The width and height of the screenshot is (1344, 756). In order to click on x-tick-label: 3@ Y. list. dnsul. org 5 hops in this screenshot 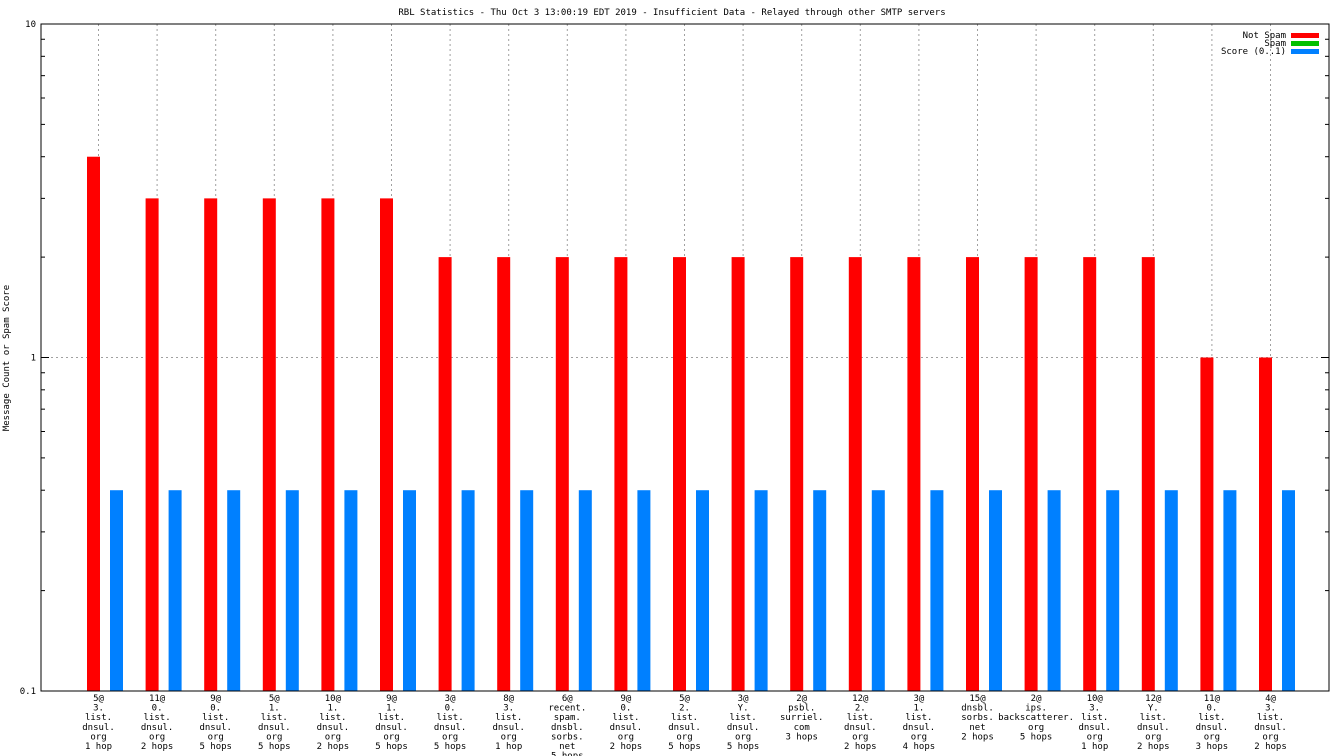, I will do `click(743, 723)`.